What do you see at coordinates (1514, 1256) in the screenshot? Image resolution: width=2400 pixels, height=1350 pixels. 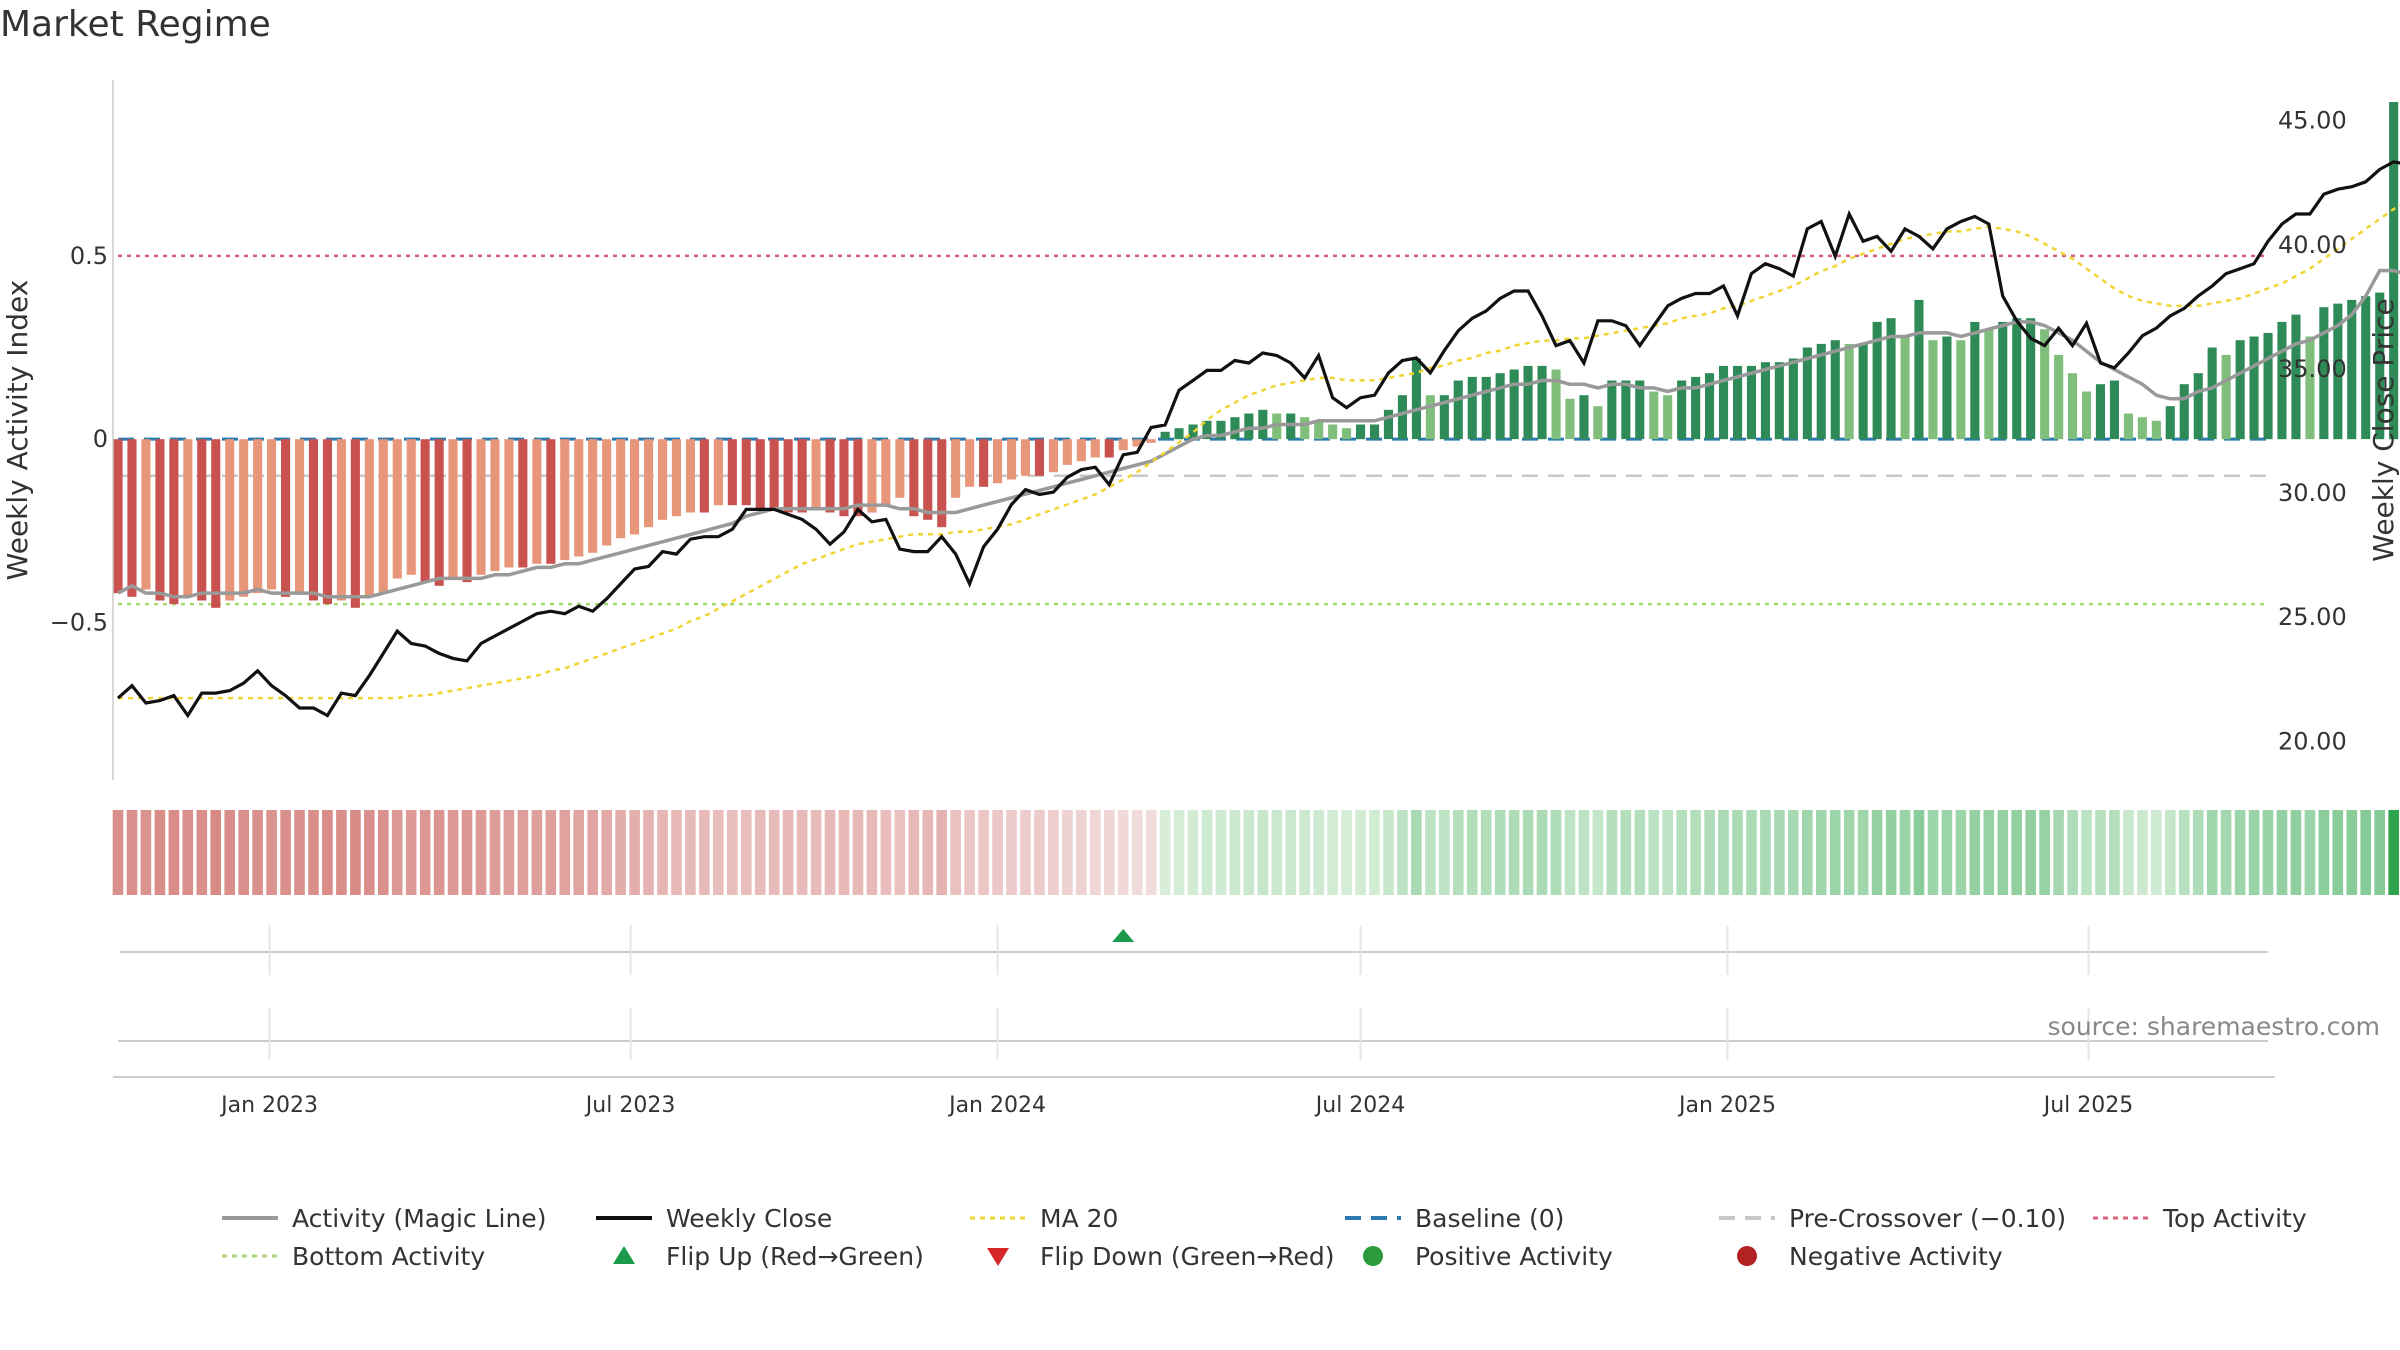 I see `legend-label: Positive Activity` at bounding box center [1514, 1256].